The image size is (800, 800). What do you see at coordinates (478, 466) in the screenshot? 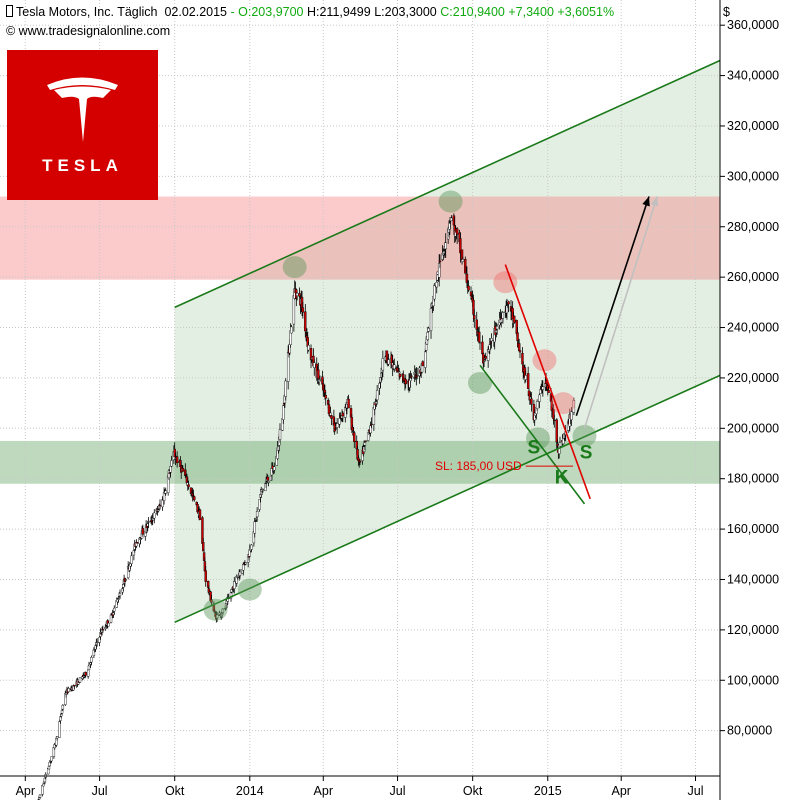
I see `stop-loss-label: SL: 185,00 USD` at bounding box center [478, 466].